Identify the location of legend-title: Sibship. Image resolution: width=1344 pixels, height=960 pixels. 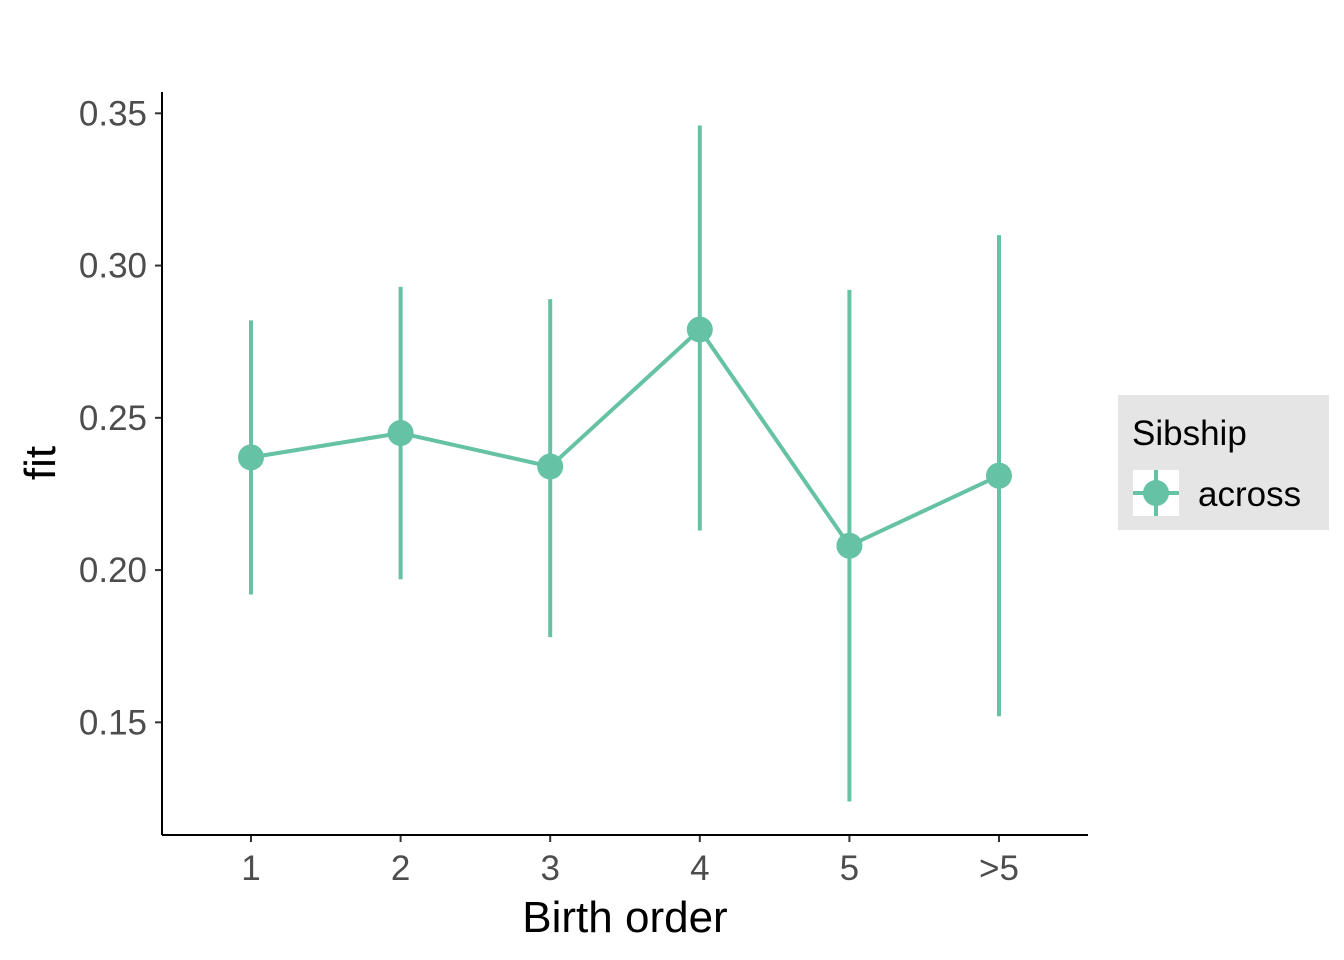
(1189, 433).